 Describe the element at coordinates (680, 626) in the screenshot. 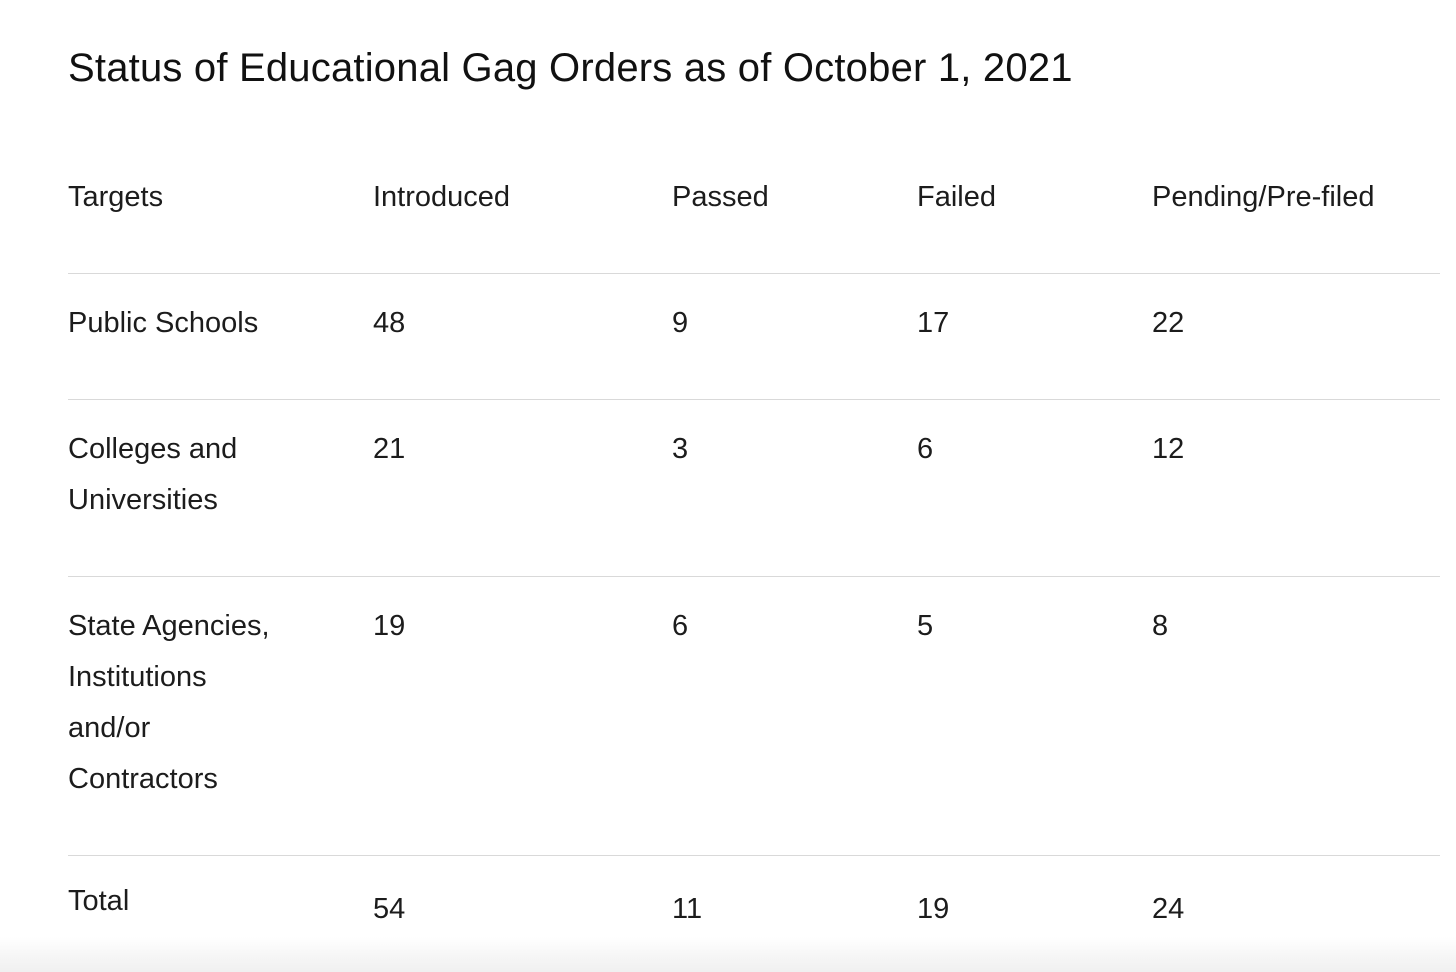

I see `cell-passed: 6` at that location.